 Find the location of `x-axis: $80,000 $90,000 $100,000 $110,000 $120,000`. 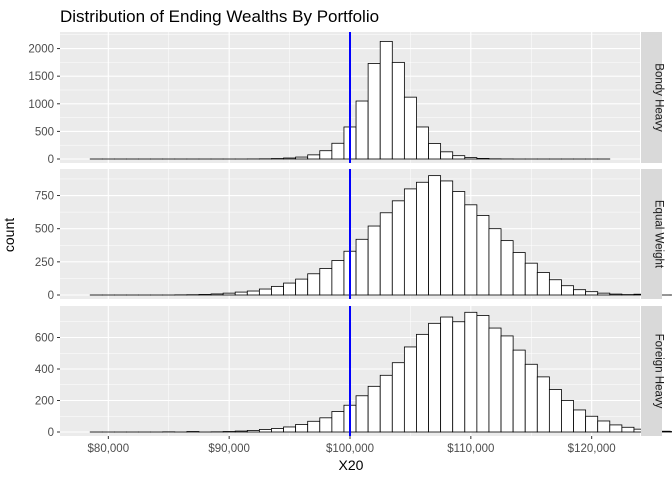

x-axis: $80,000 $90,000 $100,000 $110,000 $120,000 is located at coordinates (352, 445).